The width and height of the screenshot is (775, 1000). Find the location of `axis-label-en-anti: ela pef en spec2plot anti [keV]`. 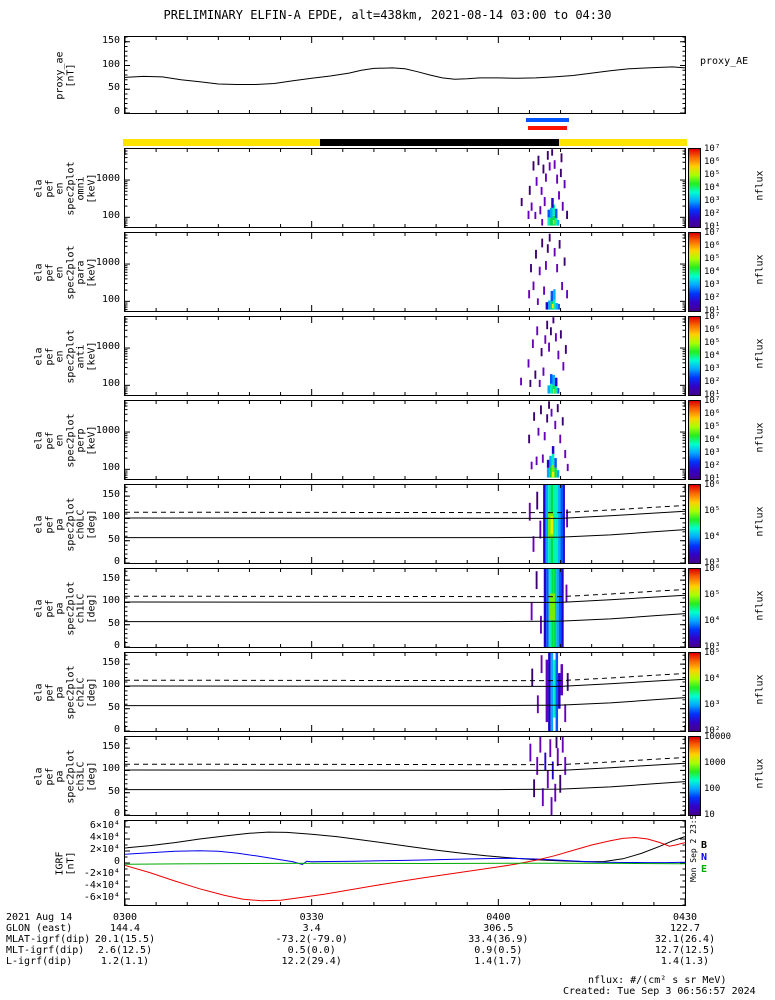

axis-label-en-anti: ela pef en spec2plot anti [keV] is located at coordinates (65, 356).